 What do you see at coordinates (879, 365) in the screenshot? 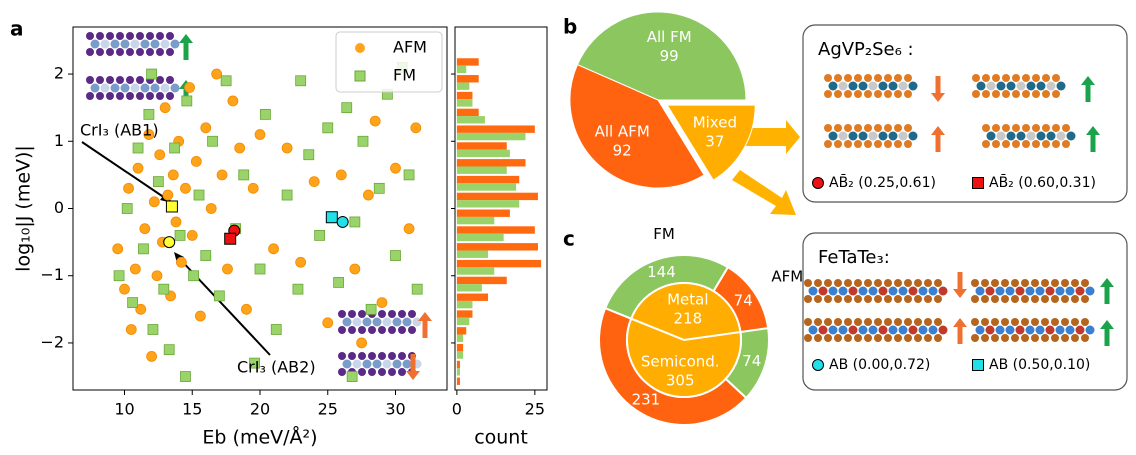
I see `legend-label: AB (0.00,0.72)` at bounding box center [879, 365].